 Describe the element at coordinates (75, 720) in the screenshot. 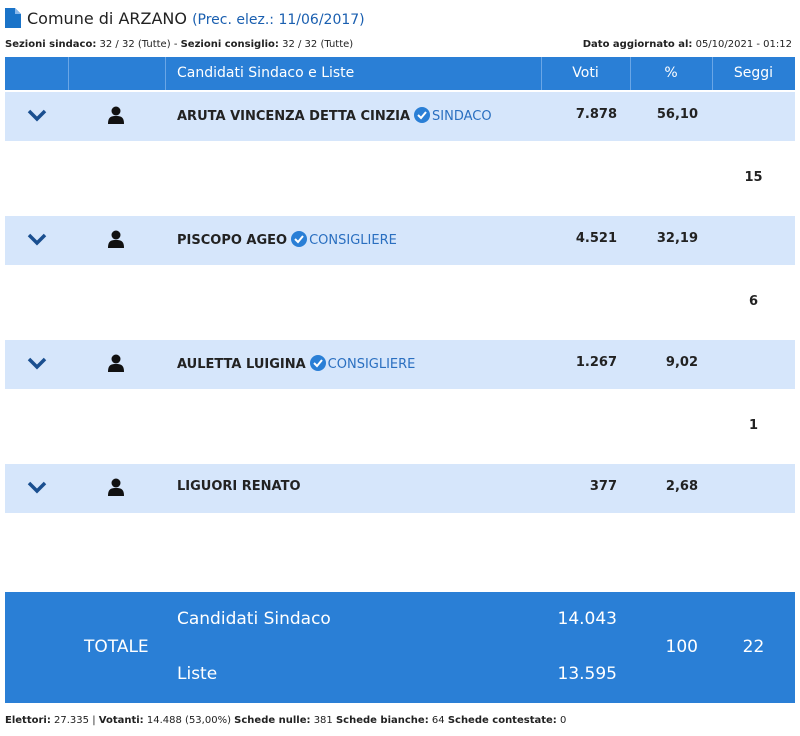

I see `stat-value: 27.335 |` at that location.